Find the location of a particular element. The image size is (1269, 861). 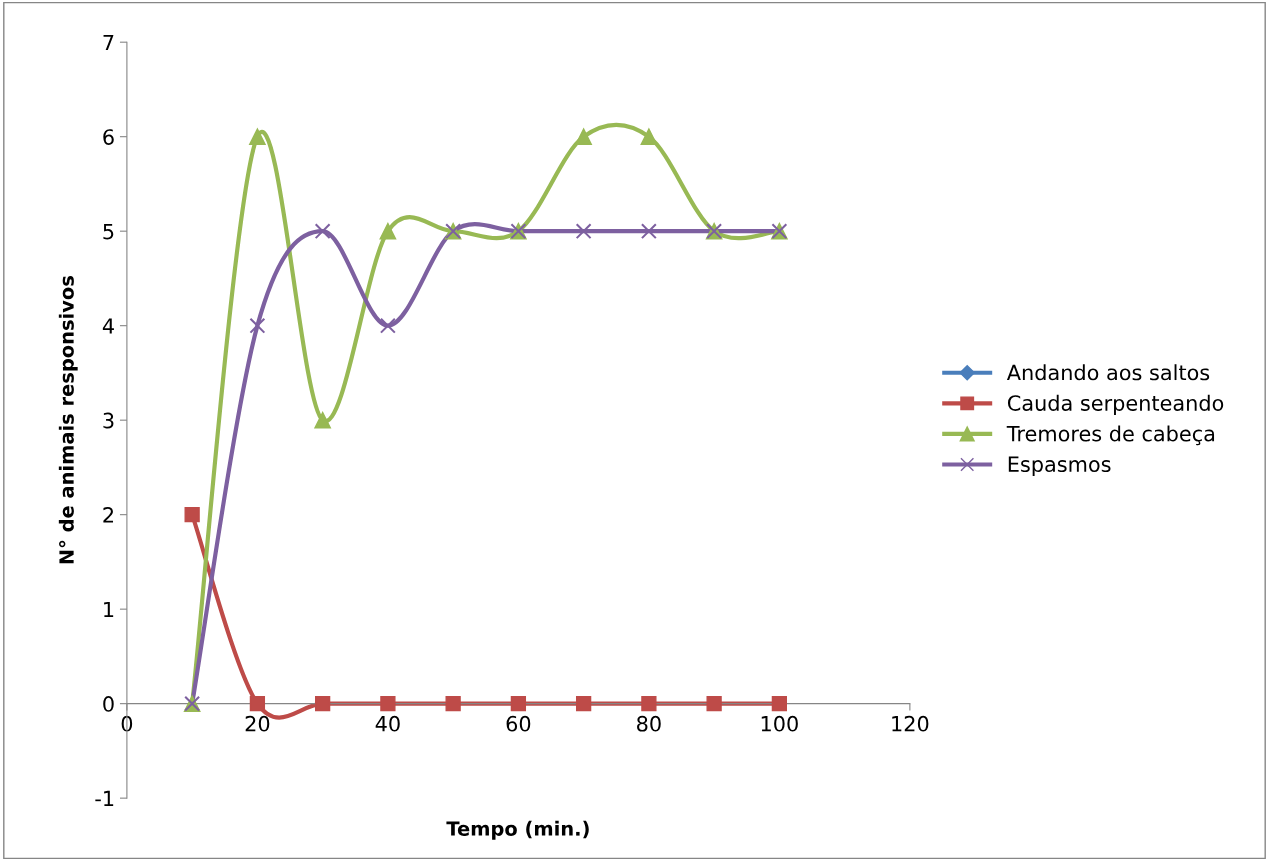

y-tick-label: 5 is located at coordinates (108, 231).